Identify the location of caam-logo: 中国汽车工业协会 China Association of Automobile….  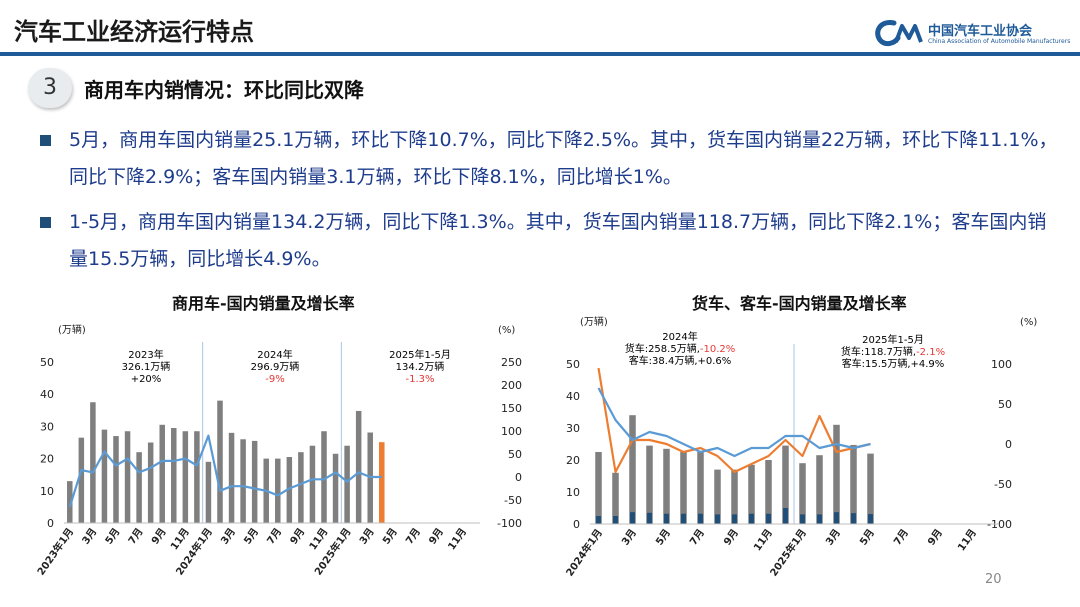
(972, 34).